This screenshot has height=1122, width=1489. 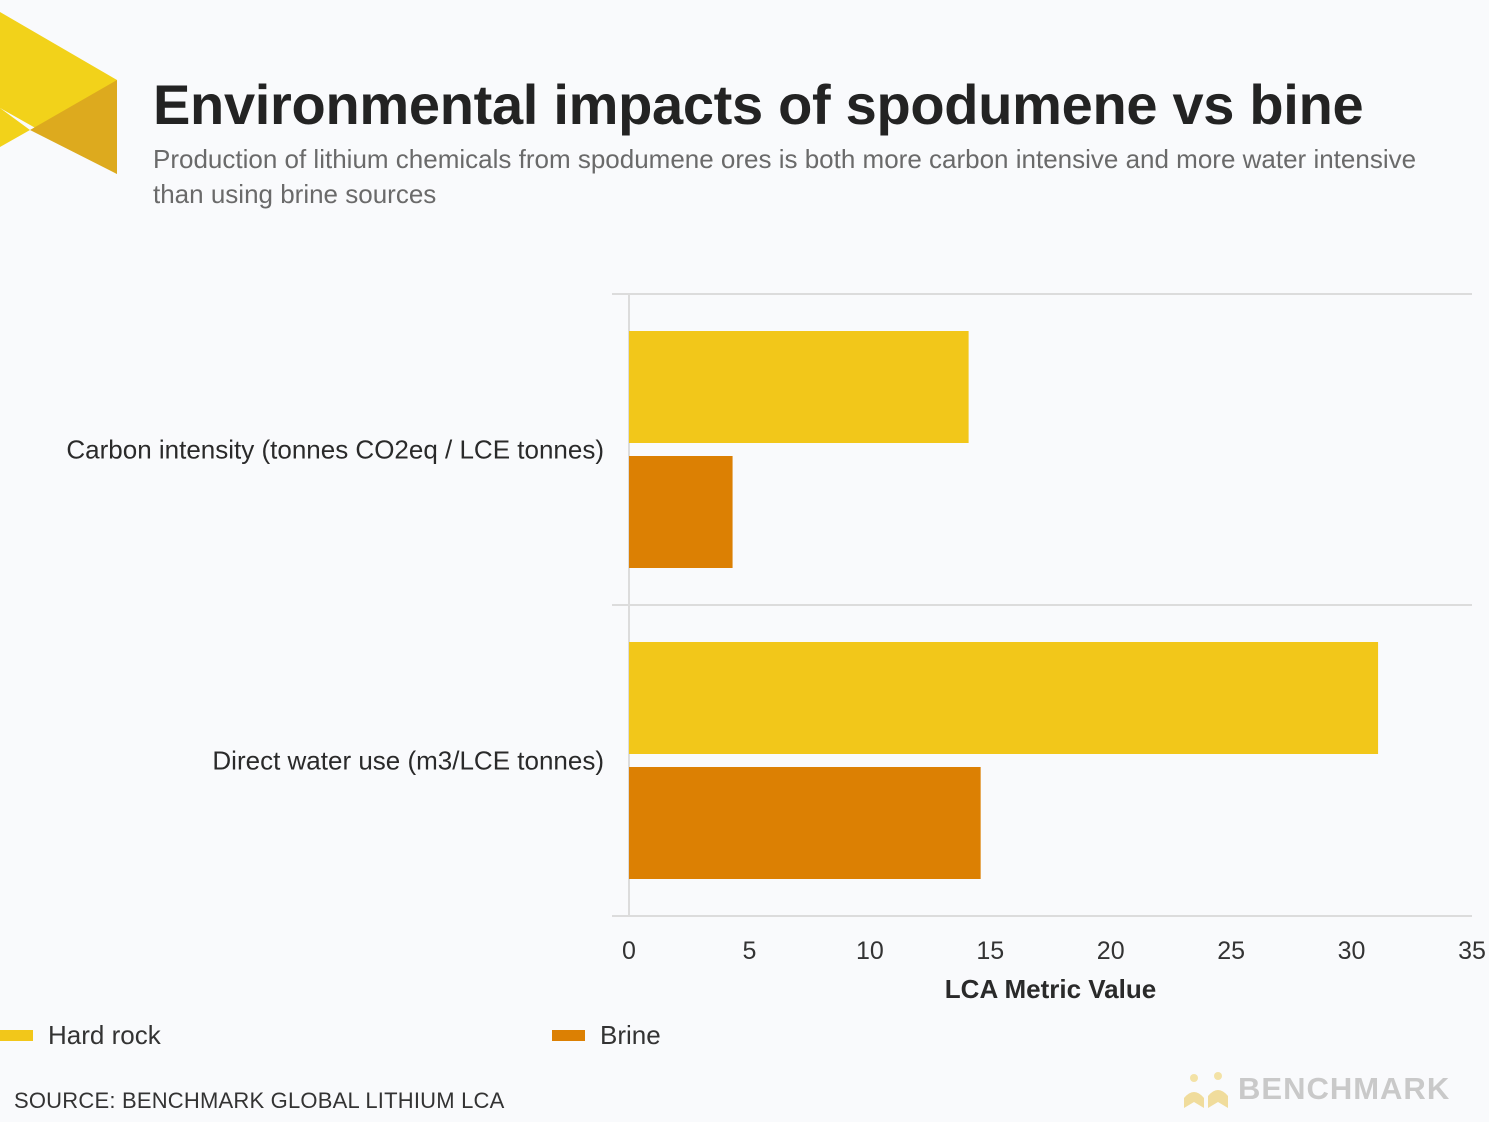 I want to click on source-note: SOURCE: BENCHMARK GLOBAL LITHIUM LCA, so click(x=259, y=1100).